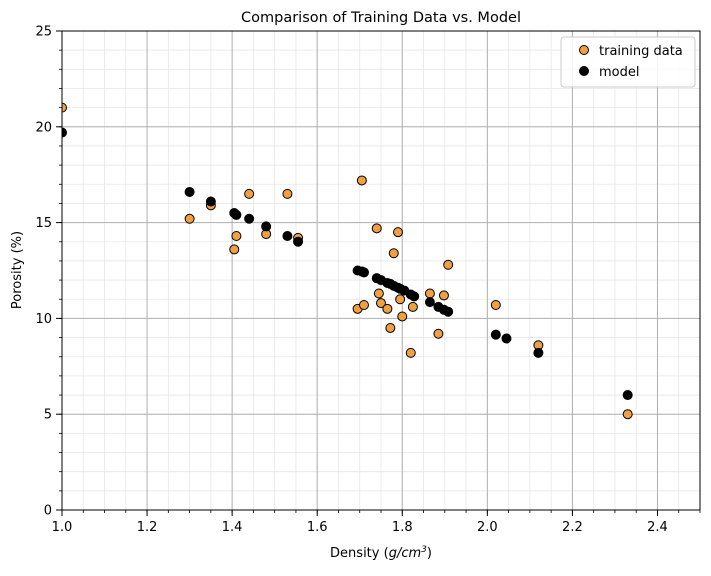  Describe the element at coordinates (317, 527) in the screenshot. I see `x-tick-label: 1.6` at that location.